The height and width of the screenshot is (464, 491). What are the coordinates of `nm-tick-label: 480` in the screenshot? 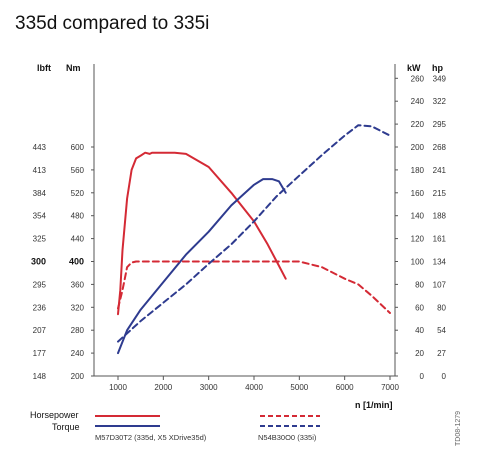 It's located at (78, 216).